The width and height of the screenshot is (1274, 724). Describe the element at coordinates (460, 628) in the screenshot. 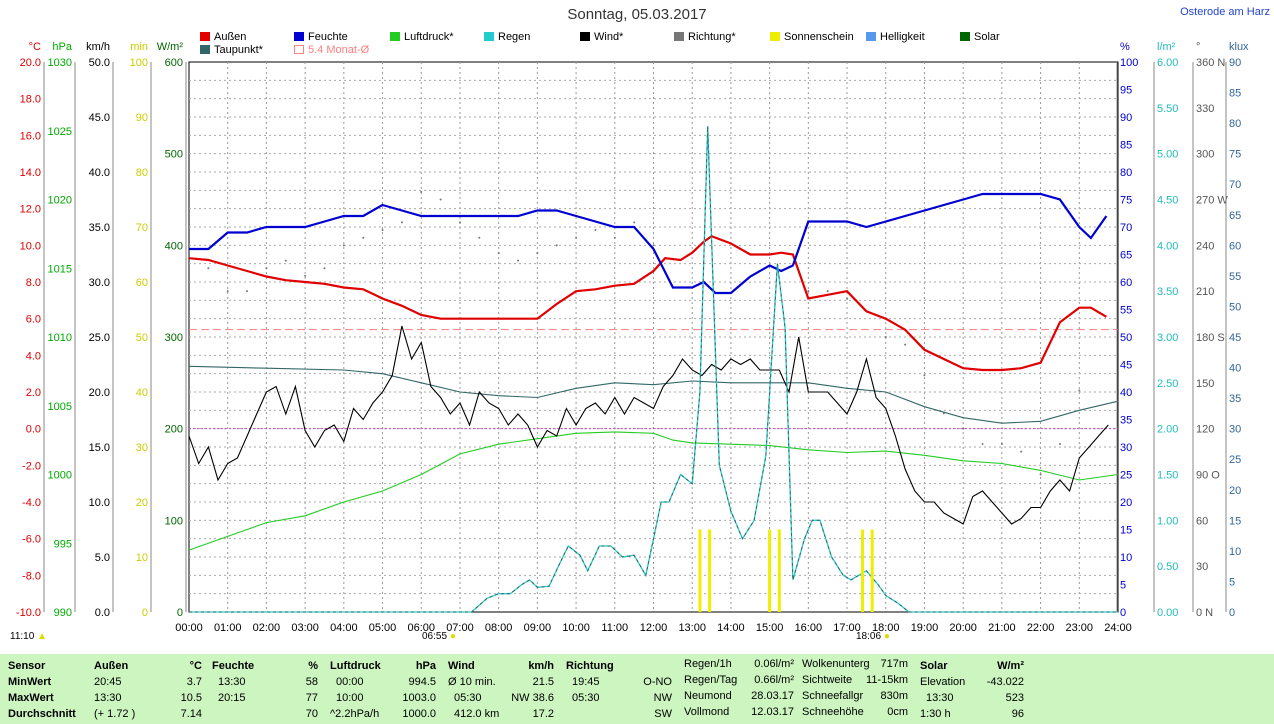

I see `x-tick-label: 07:00` at that location.